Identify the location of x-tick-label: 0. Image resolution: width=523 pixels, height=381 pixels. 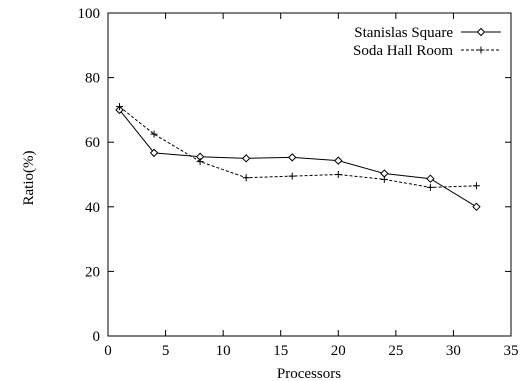
(108, 351).